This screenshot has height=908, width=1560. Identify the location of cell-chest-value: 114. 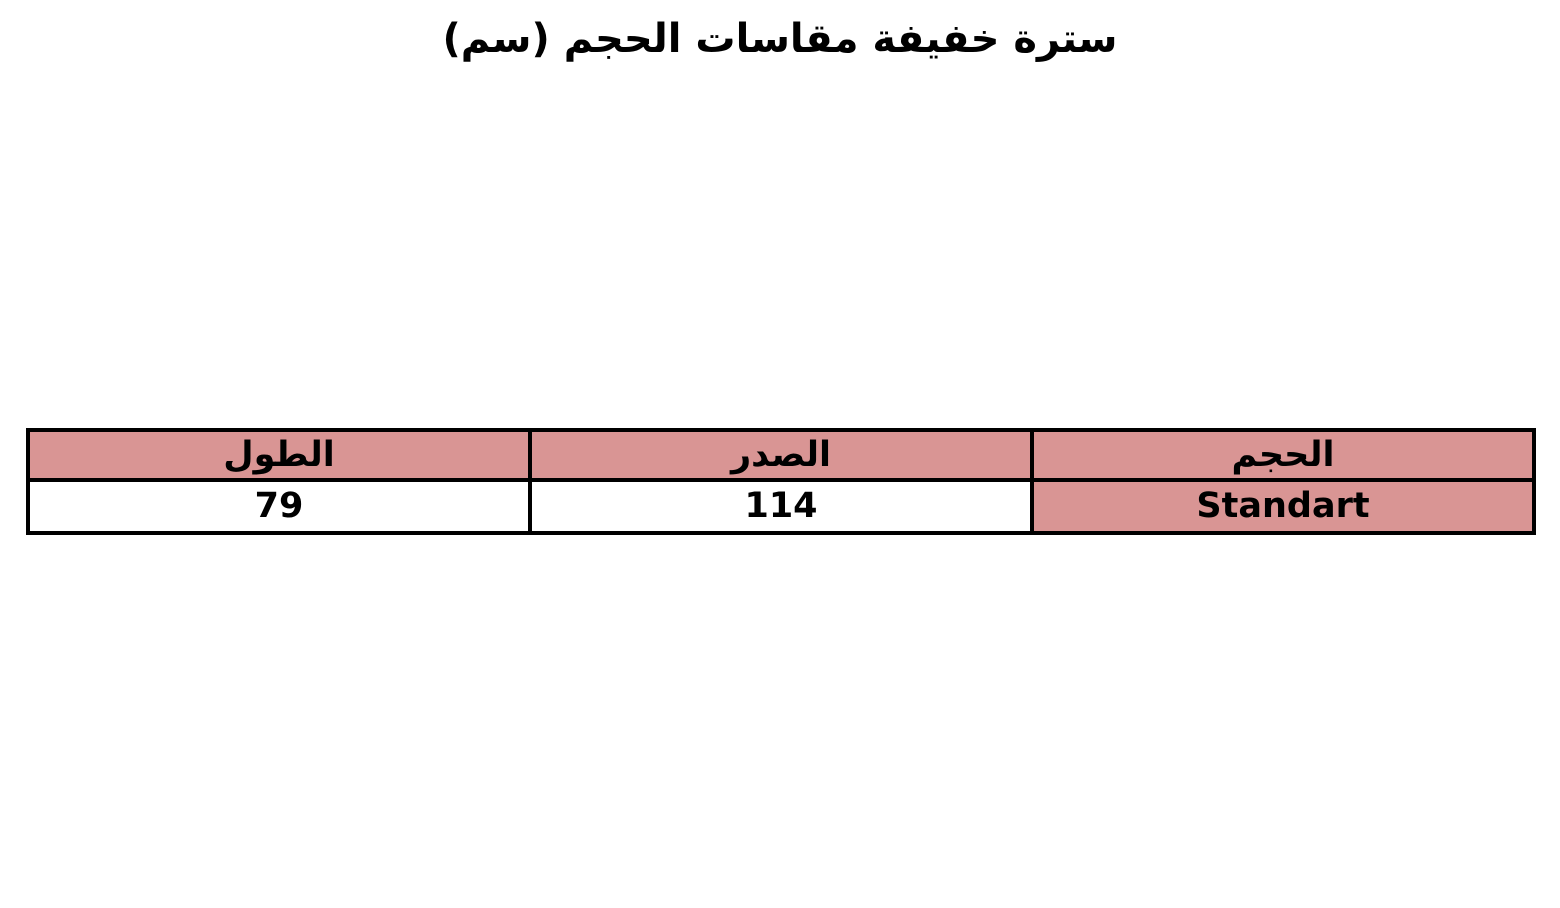
(781, 506).